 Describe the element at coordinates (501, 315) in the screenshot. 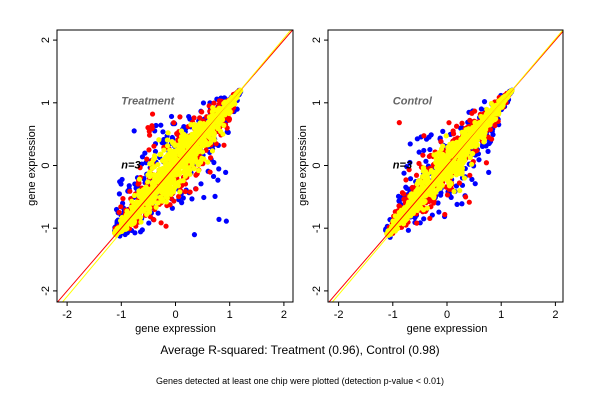

I see `x-tick-label: 1` at that location.